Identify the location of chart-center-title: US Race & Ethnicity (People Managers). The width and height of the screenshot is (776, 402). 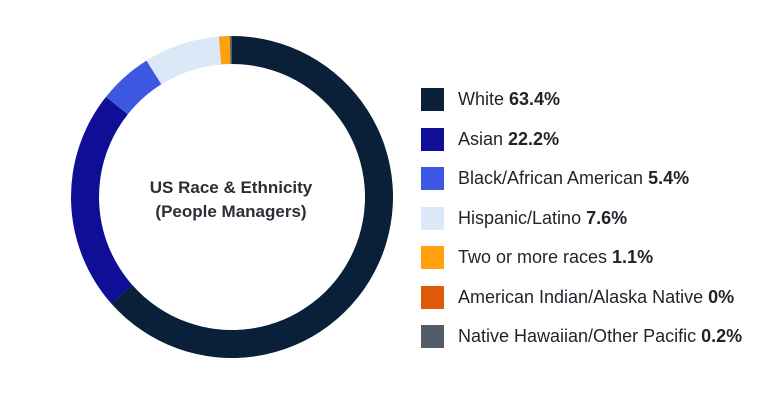
(231, 200).